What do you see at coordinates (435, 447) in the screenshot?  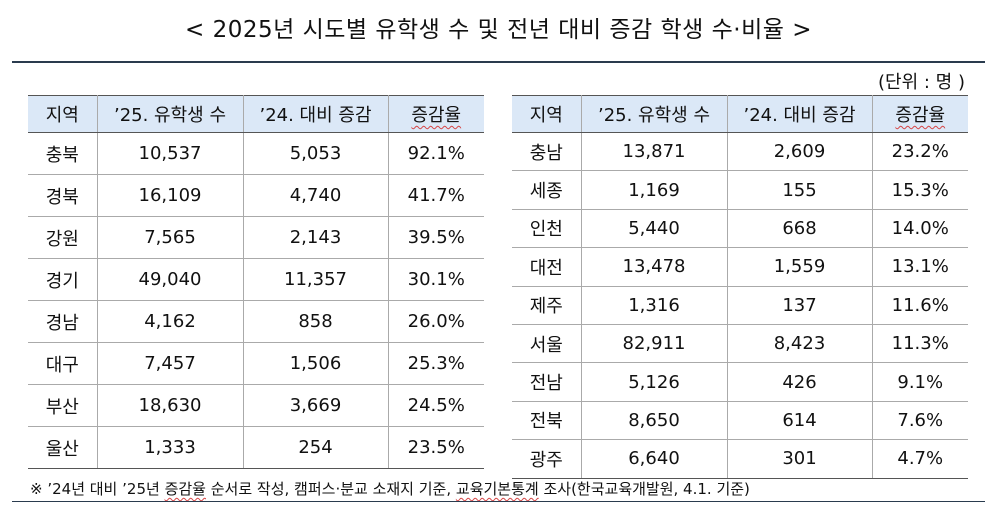 I see `cell-rate: 23.5%` at bounding box center [435, 447].